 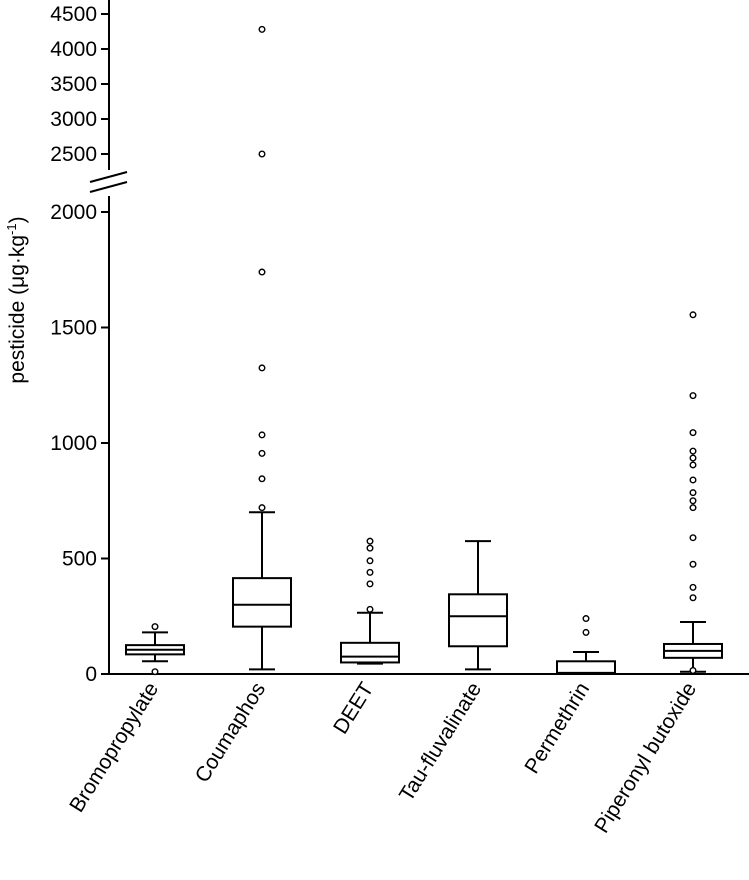 What do you see at coordinates (73, 212) in the screenshot?
I see `y-tick-label: 2000` at bounding box center [73, 212].